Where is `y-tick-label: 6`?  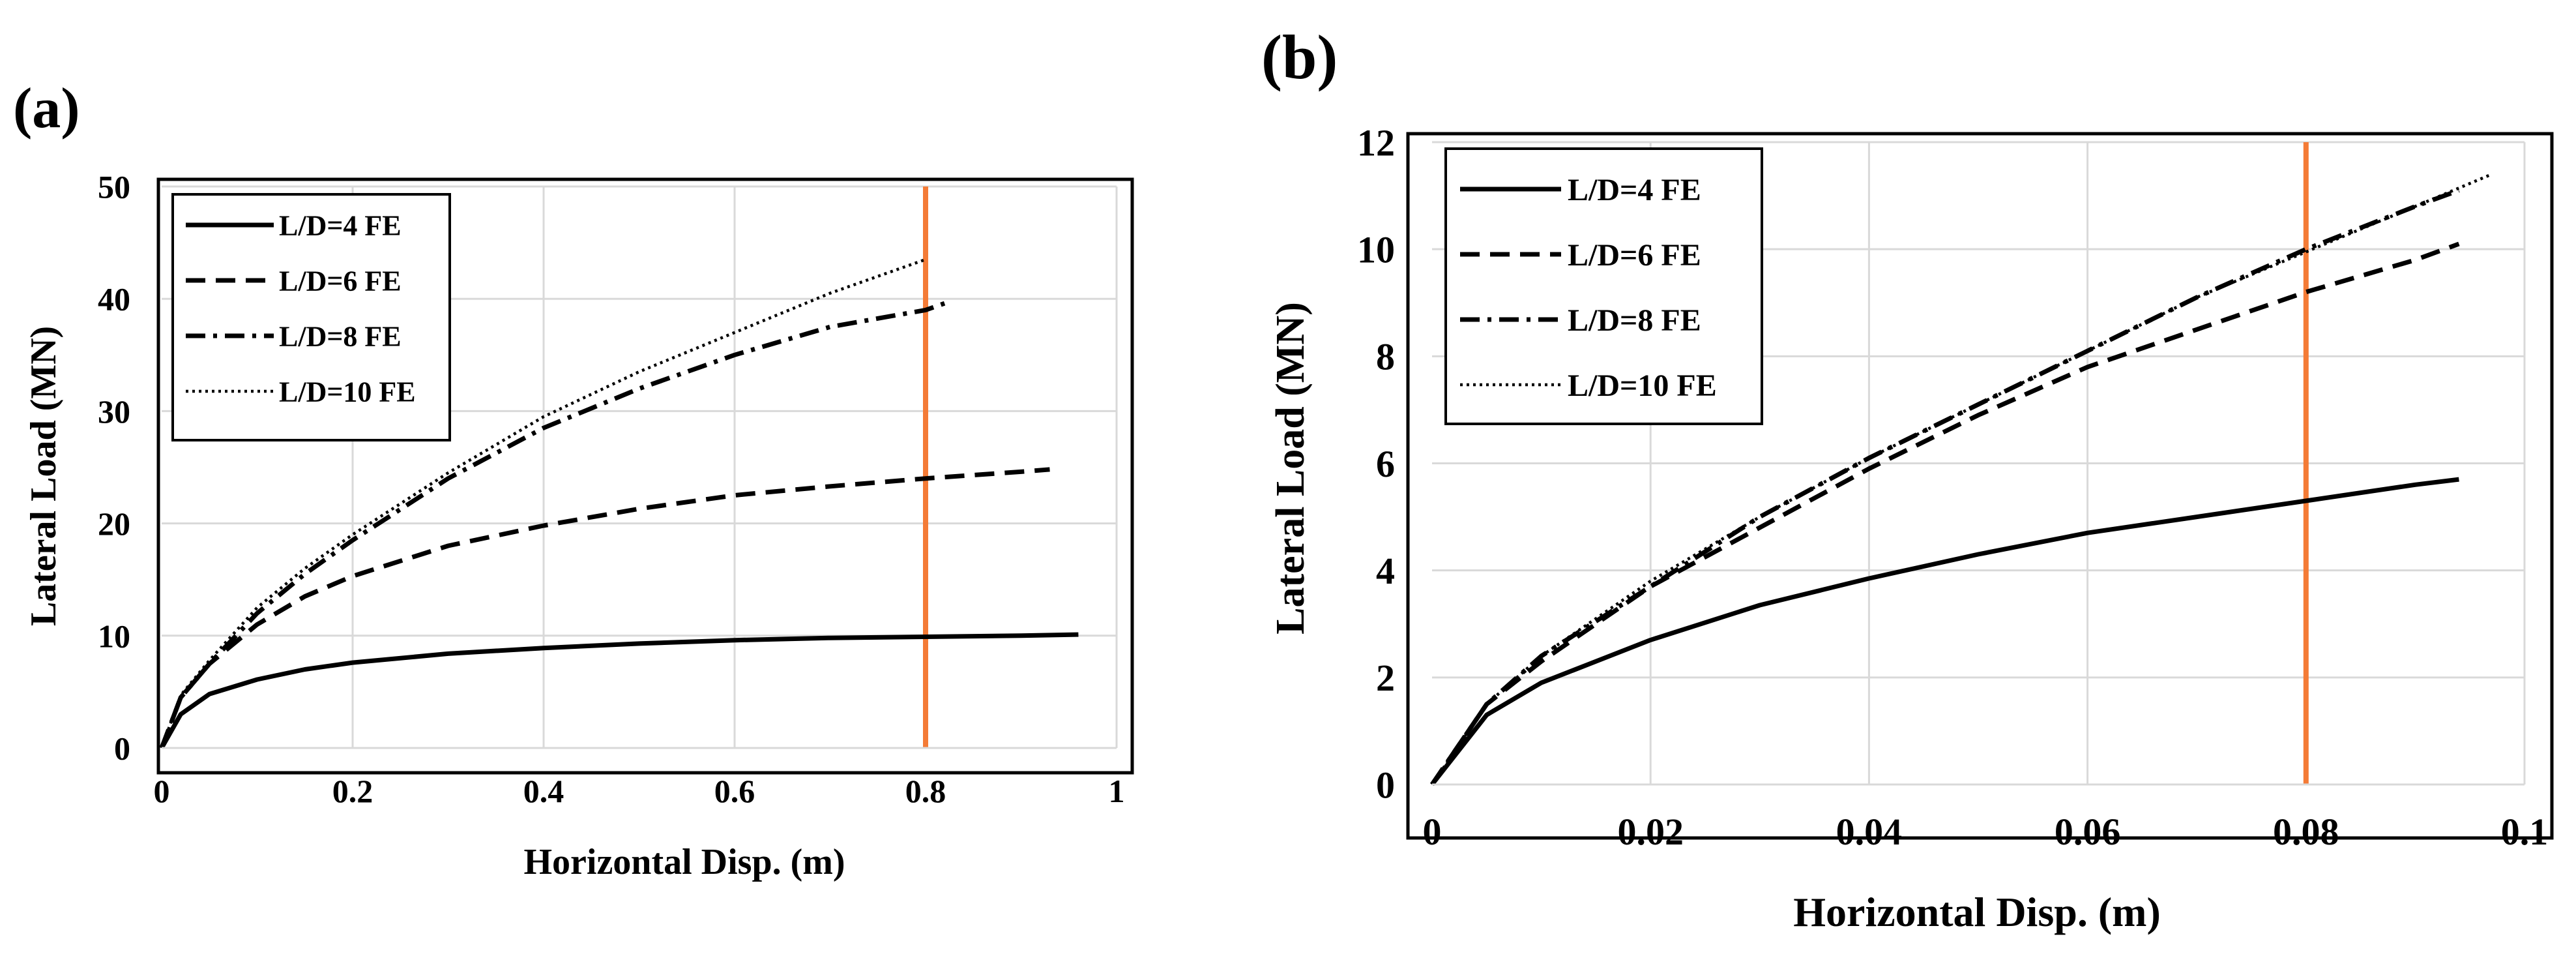 y-tick-label: 6 is located at coordinates (1385, 464).